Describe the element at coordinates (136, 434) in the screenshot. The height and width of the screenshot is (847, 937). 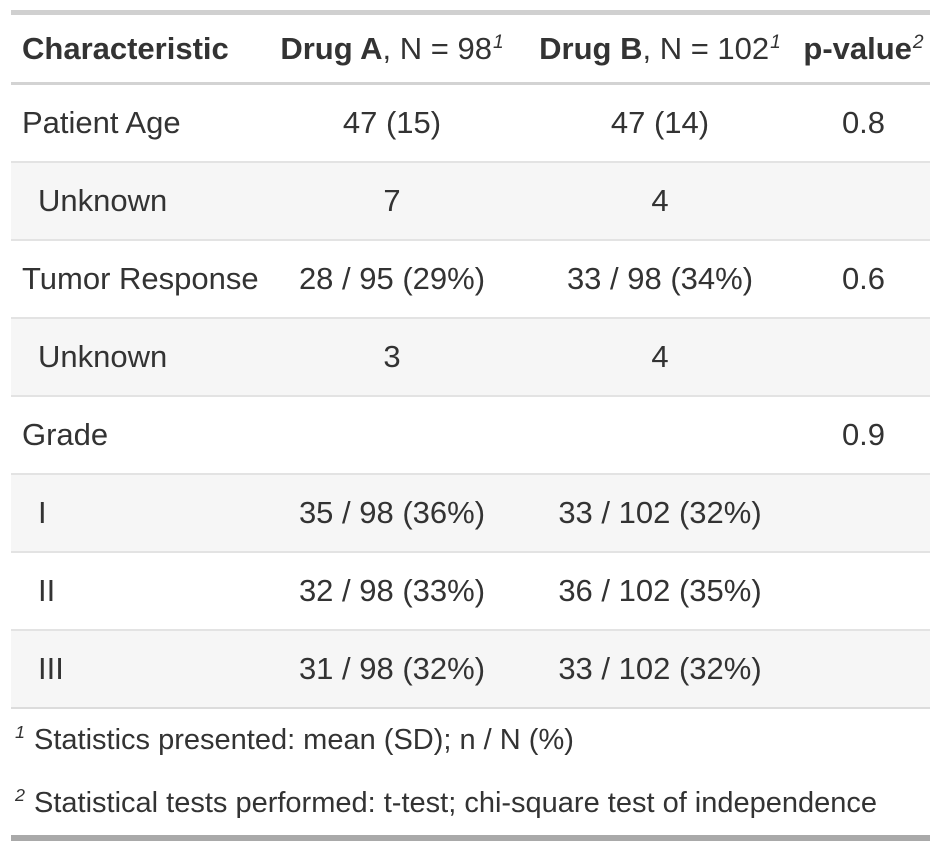
I see `row-label: Grade` at that location.